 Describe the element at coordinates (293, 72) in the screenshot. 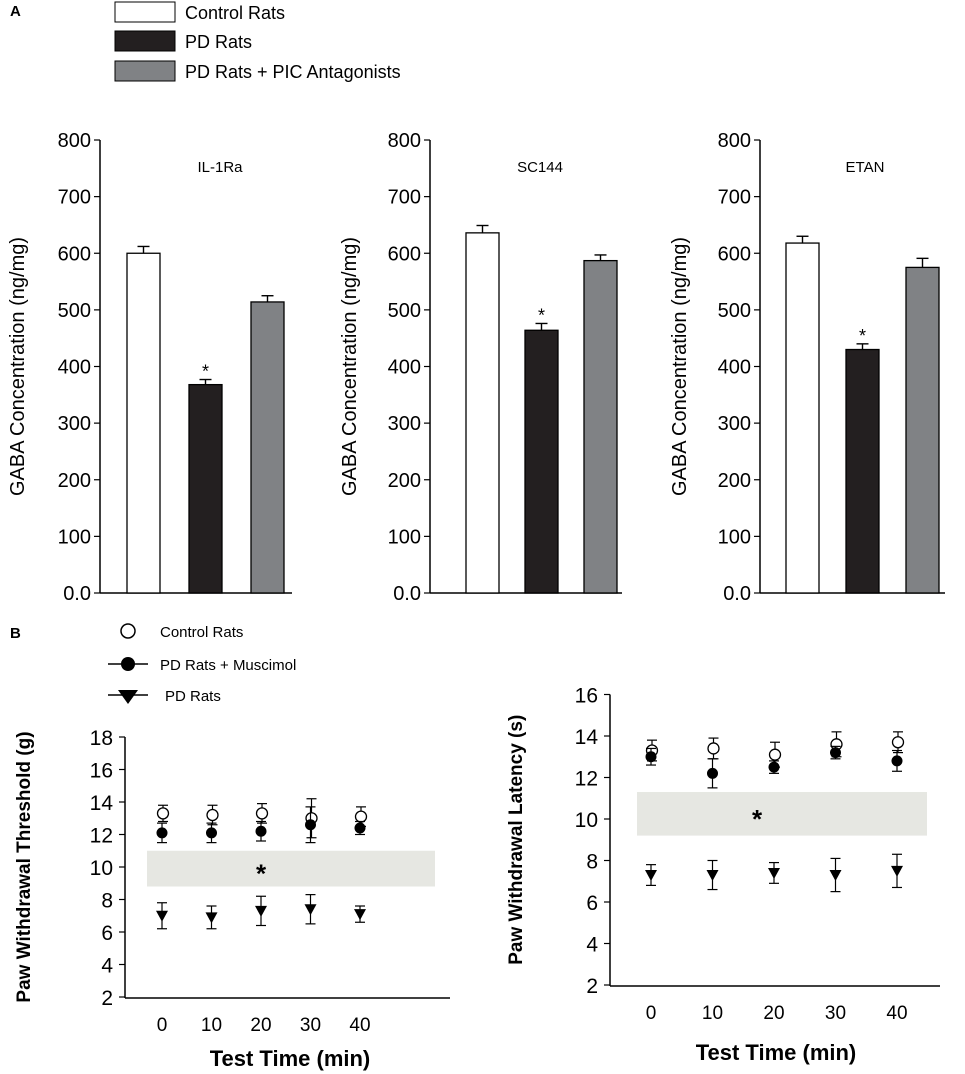

I see `legend-label-pic: PD Rats + PIC Antagonists` at that location.